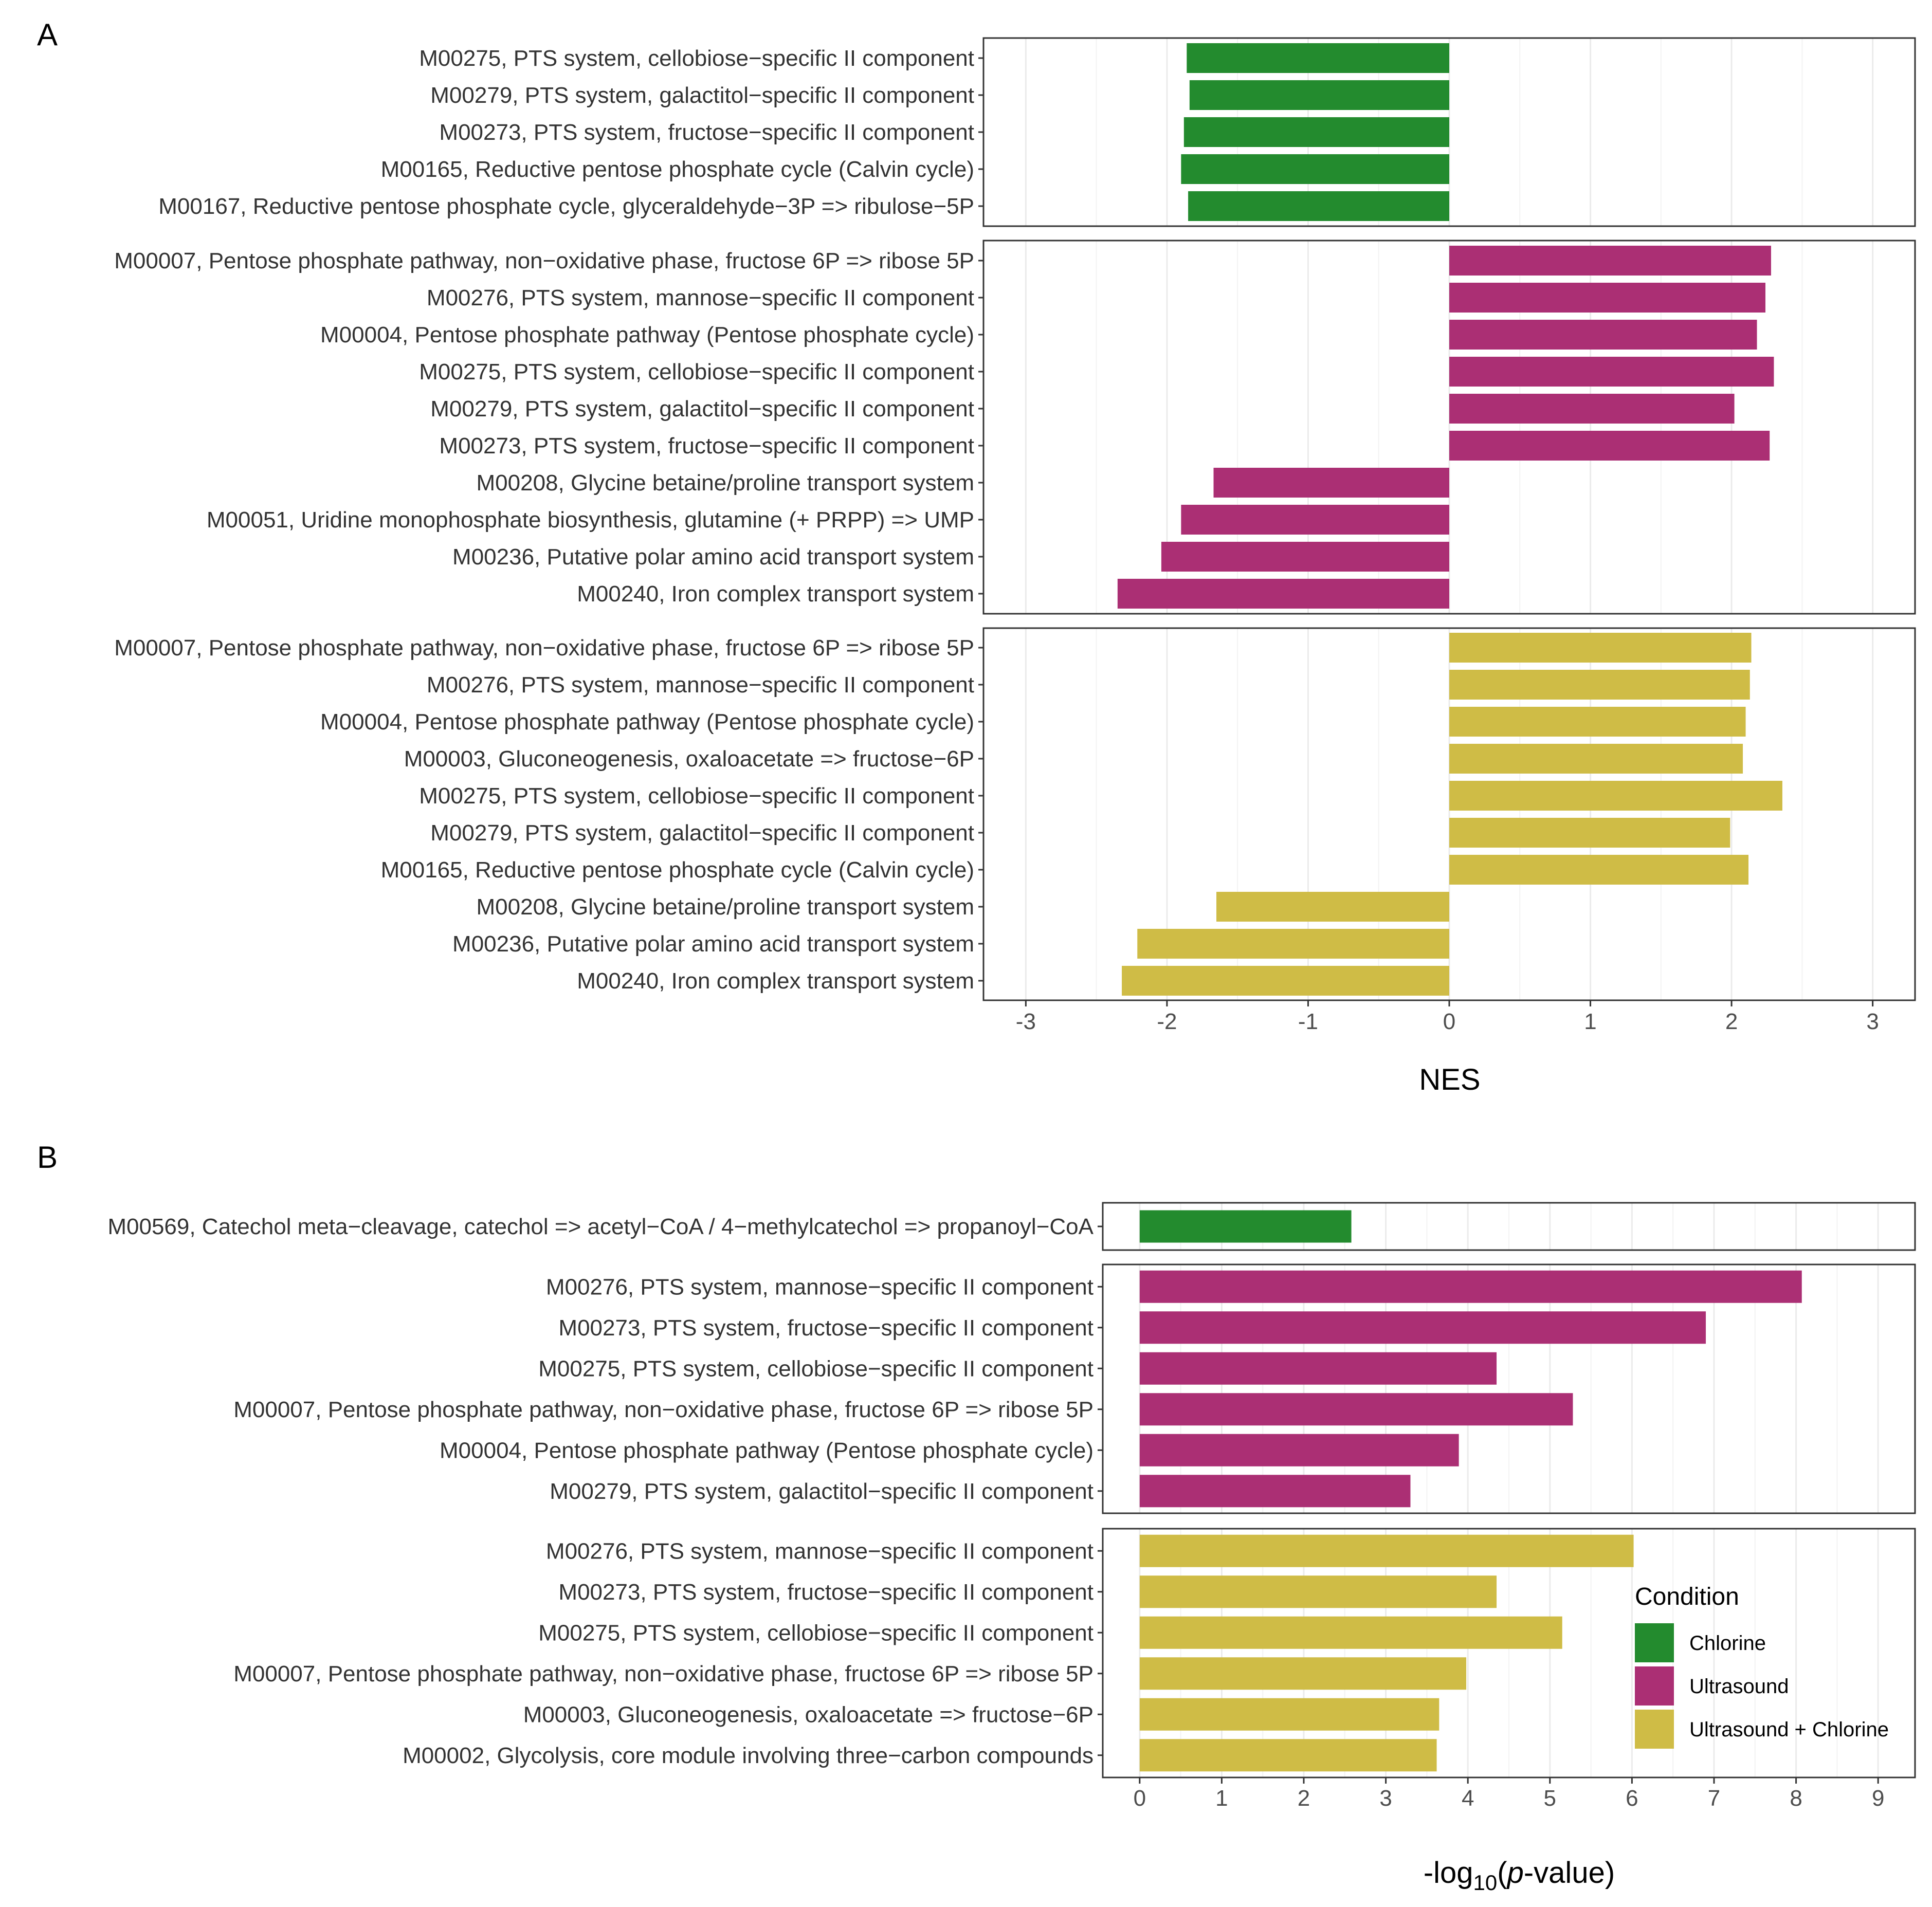  Describe the element at coordinates (1714, 1798) in the screenshot. I see `x-tick-label: 7` at that location.